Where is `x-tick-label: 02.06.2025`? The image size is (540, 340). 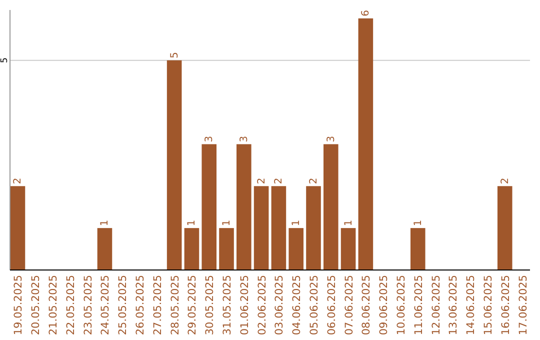
x-tick-label: 02.06.2025 is located at coordinates (262, 305).